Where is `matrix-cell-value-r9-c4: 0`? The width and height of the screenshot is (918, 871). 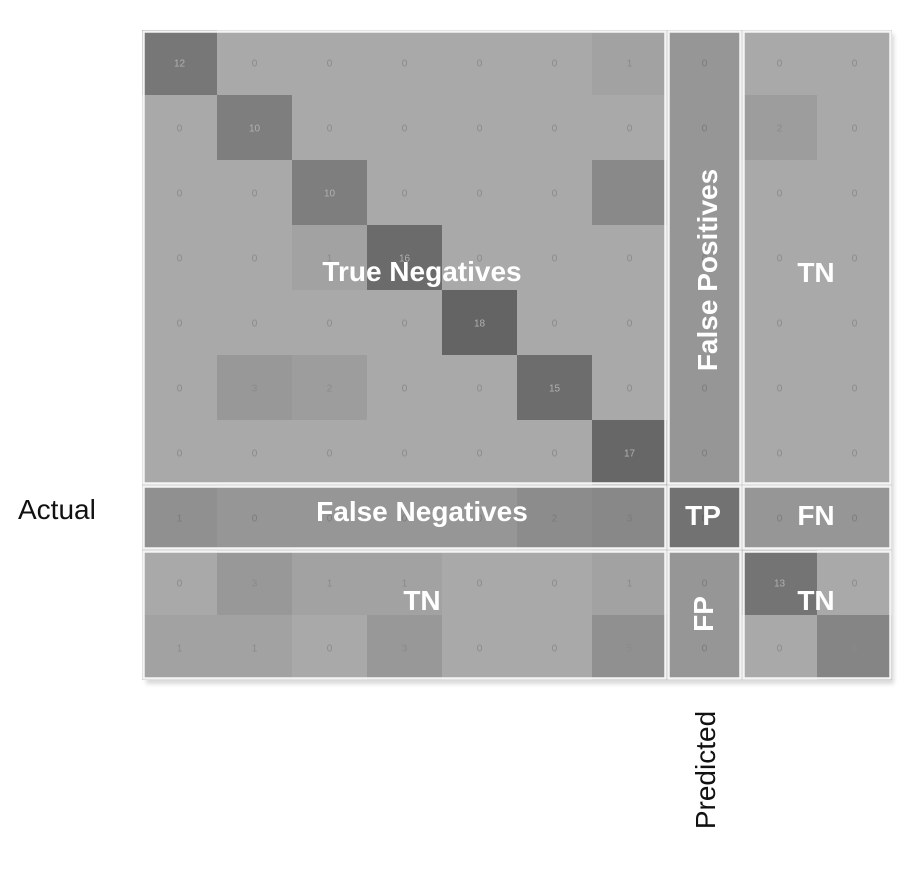 matrix-cell-value-r9-c4: 0 is located at coordinates (480, 649).